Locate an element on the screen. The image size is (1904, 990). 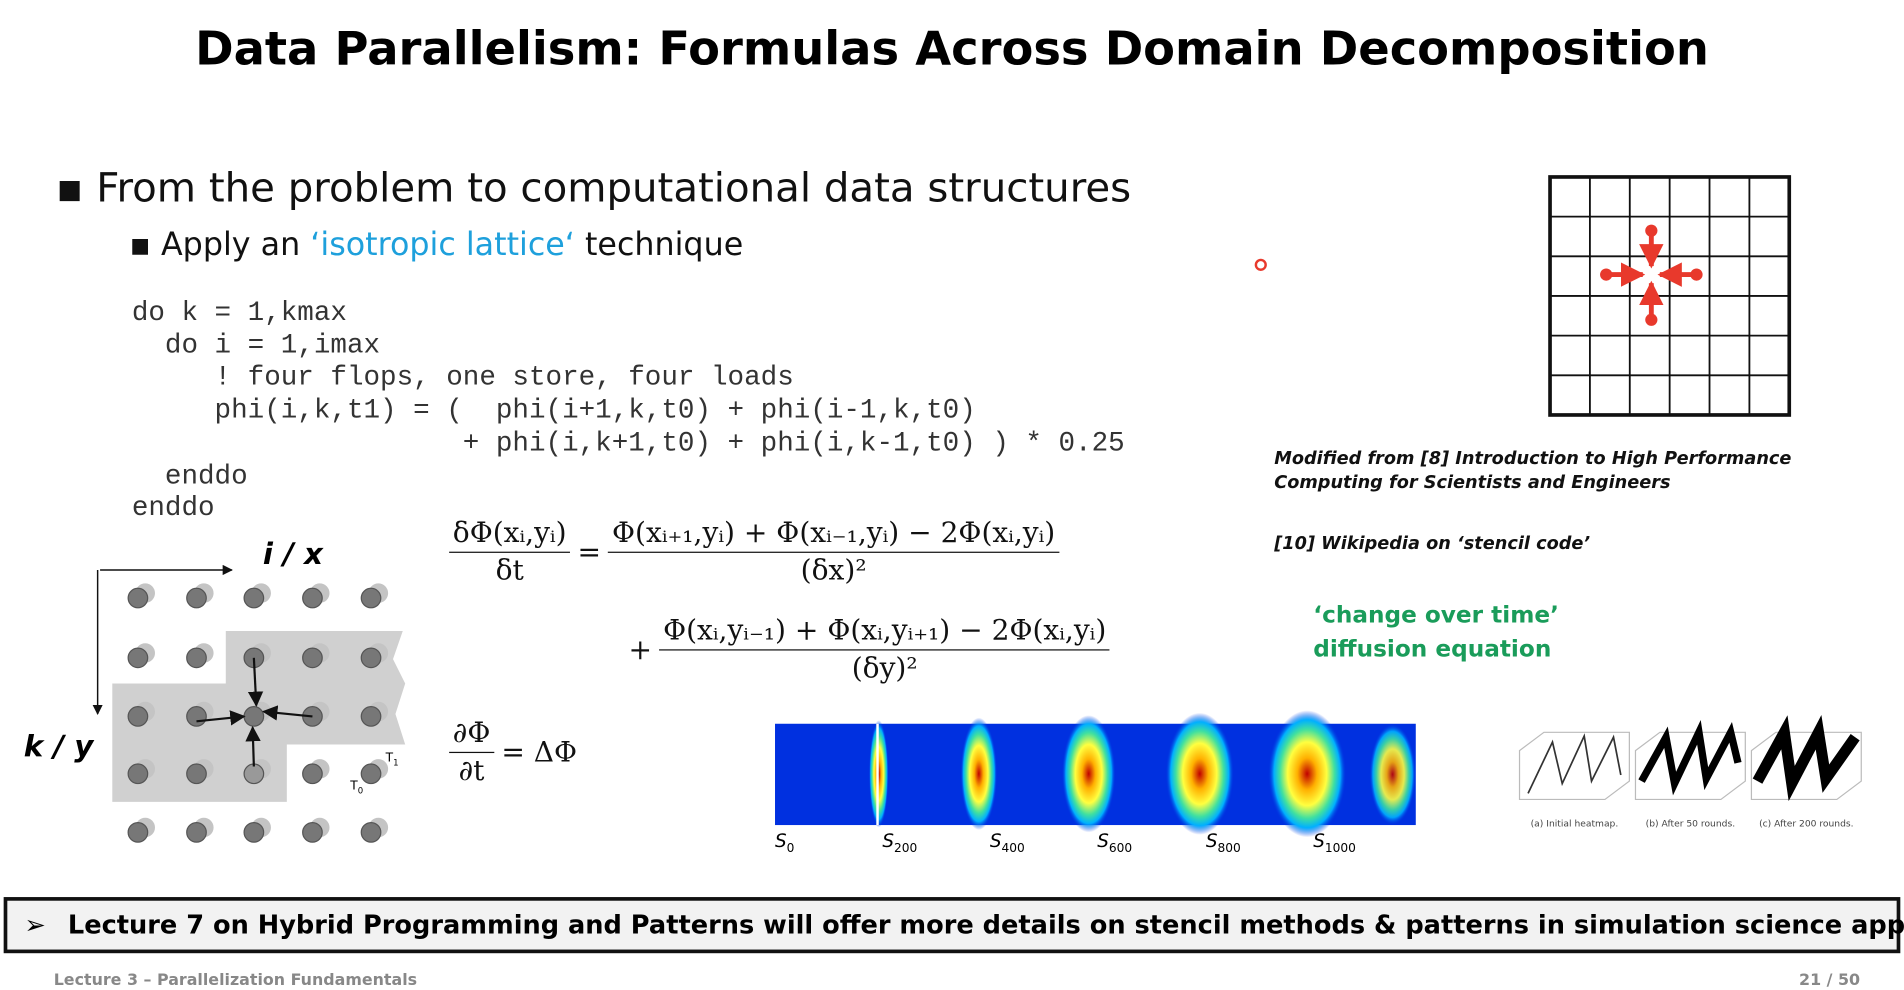
arrow-icon: ➢ is located at coordinates (35, 925).